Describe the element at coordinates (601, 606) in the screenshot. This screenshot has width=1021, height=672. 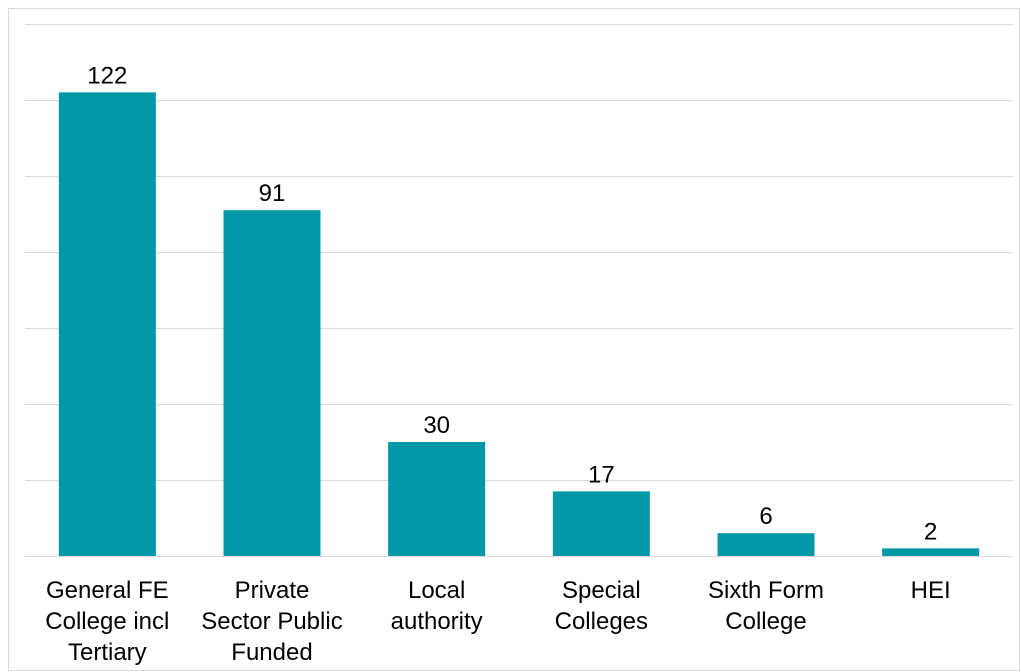
I see `category-label: Special Colleges` at that location.